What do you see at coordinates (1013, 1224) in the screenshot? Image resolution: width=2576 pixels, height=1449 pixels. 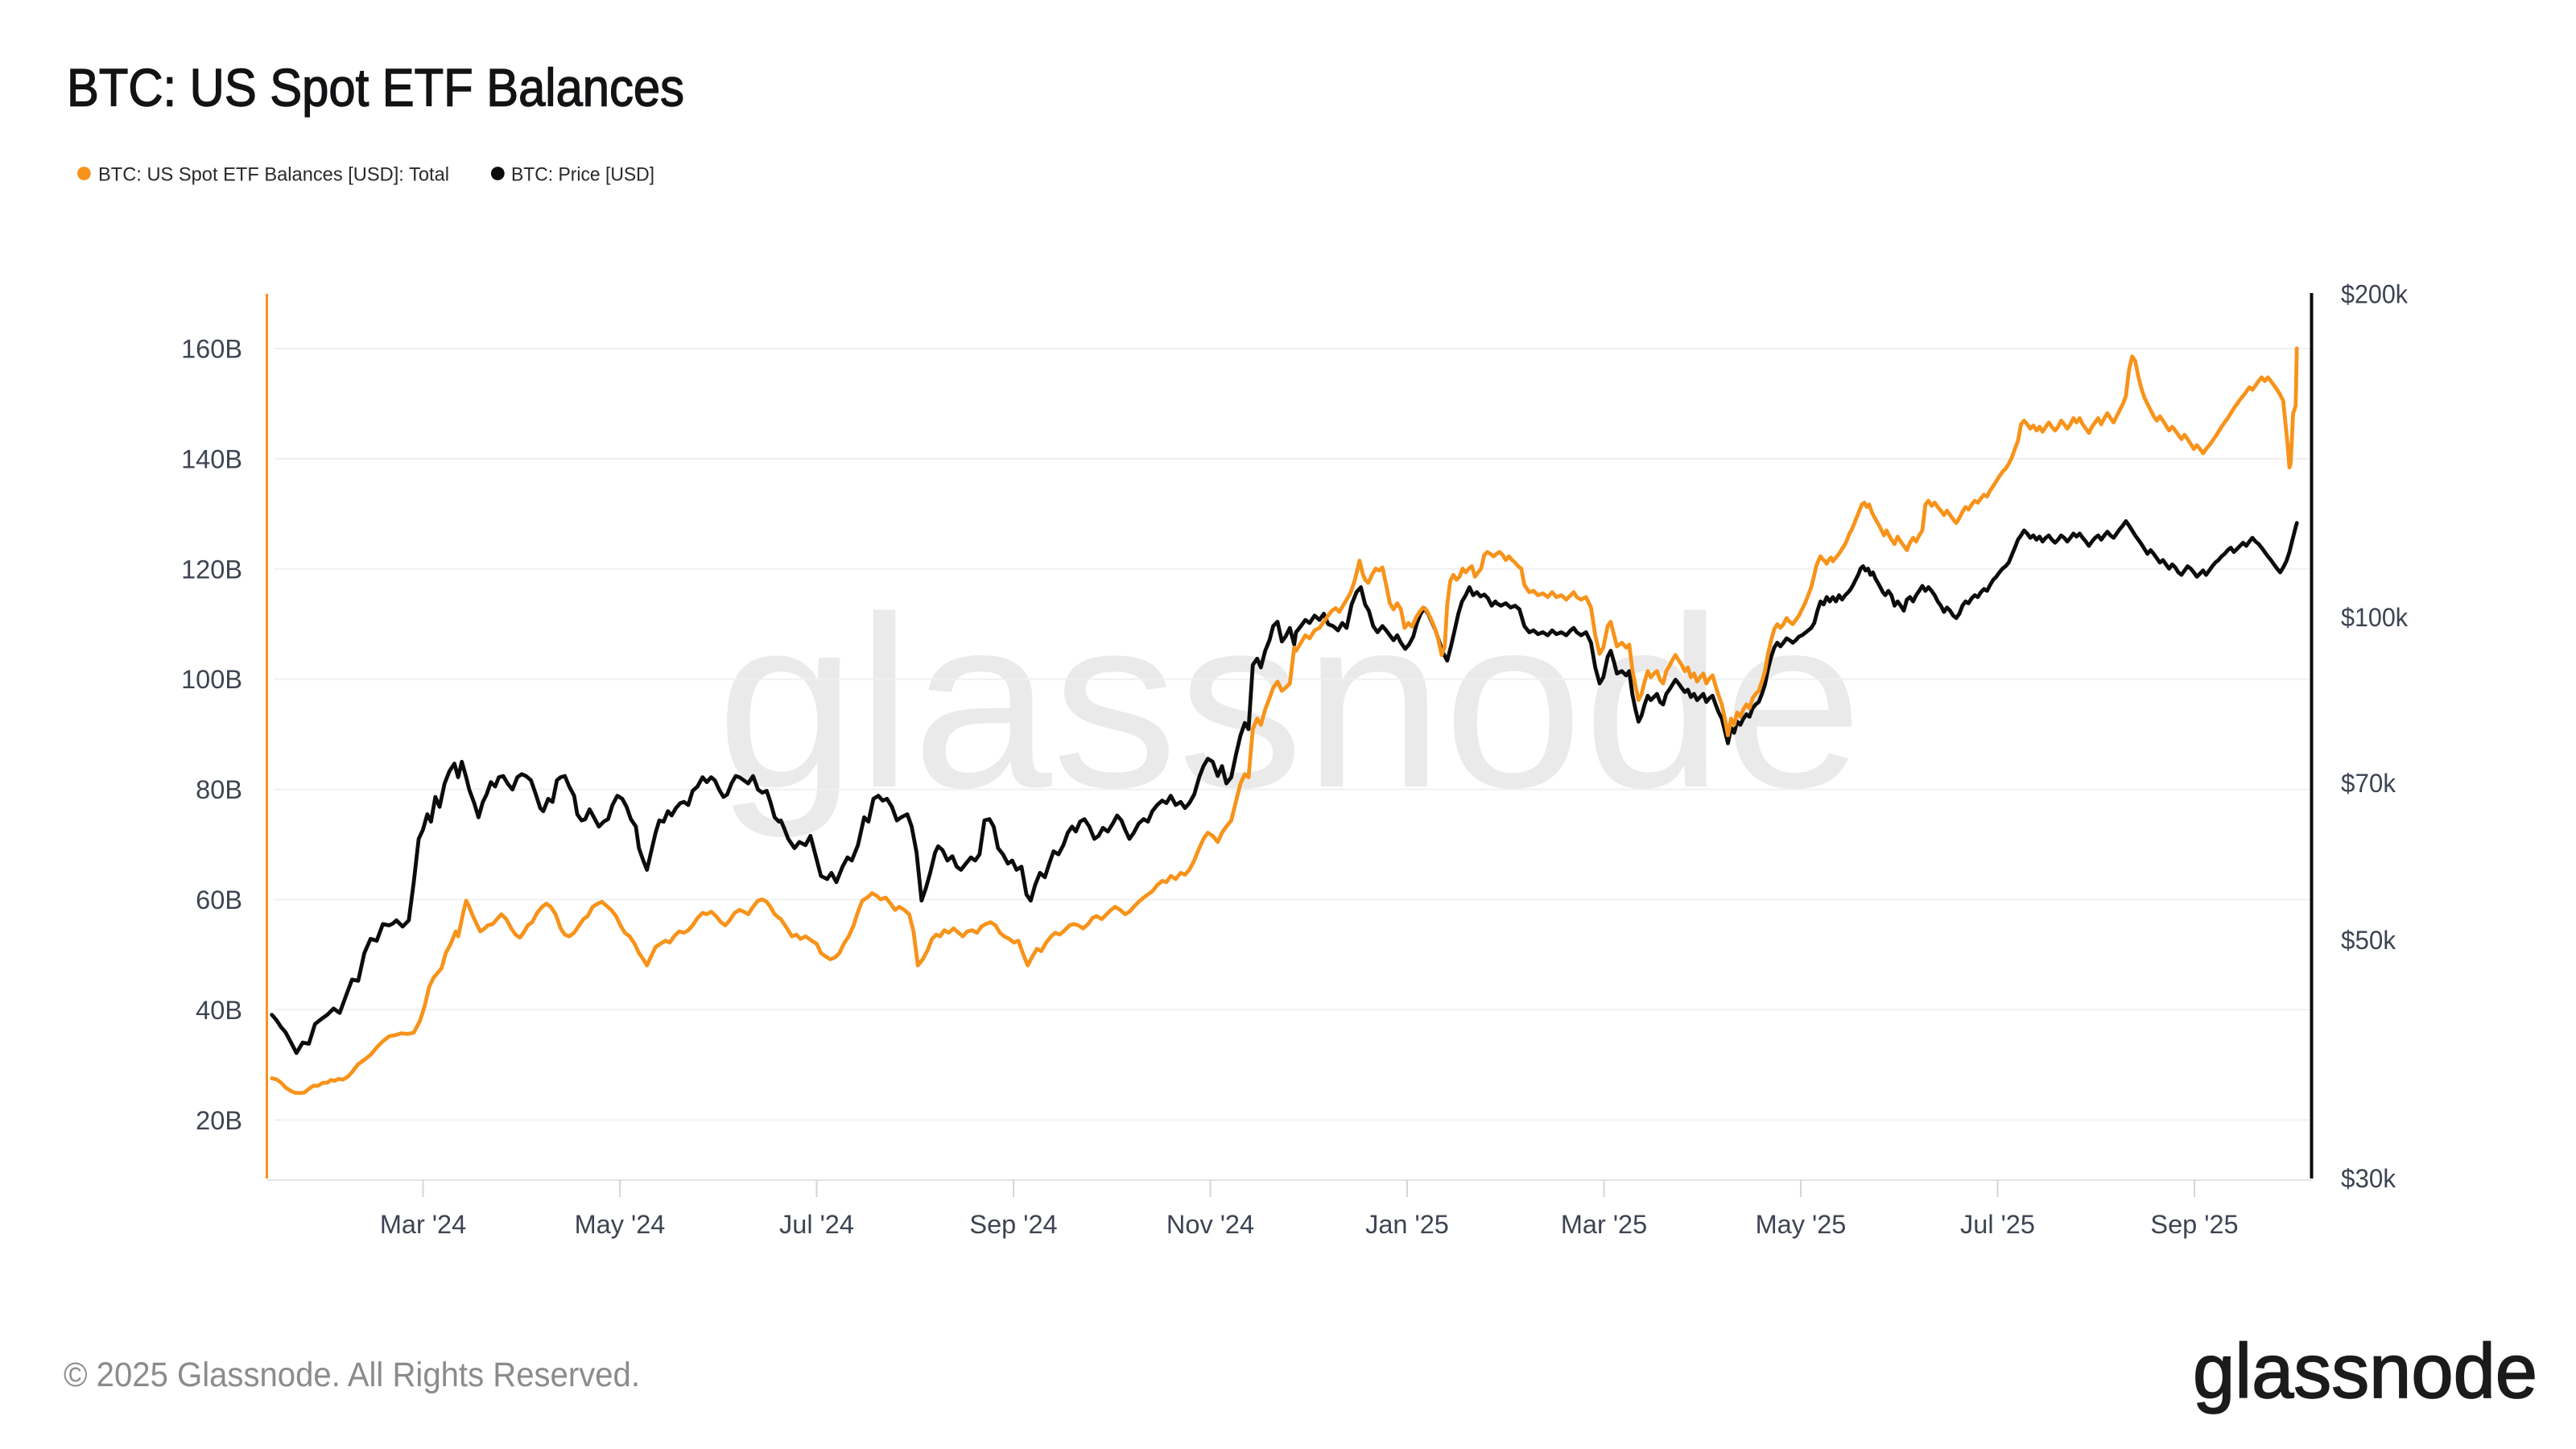 I see `svg-text: Sep '24` at bounding box center [1013, 1224].